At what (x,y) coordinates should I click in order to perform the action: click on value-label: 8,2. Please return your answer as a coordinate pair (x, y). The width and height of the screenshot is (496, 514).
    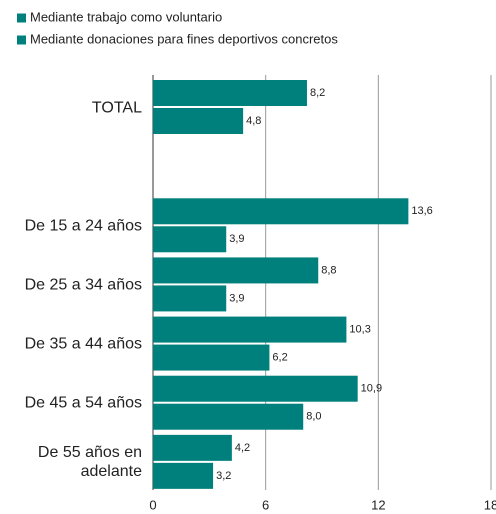
    Looking at the image, I should click on (317, 93).